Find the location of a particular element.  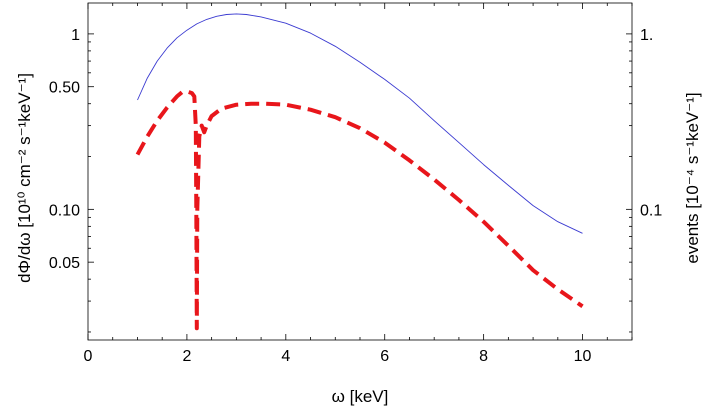

y-left-tick-label: 0.05 is located at coordinates (64, 263).